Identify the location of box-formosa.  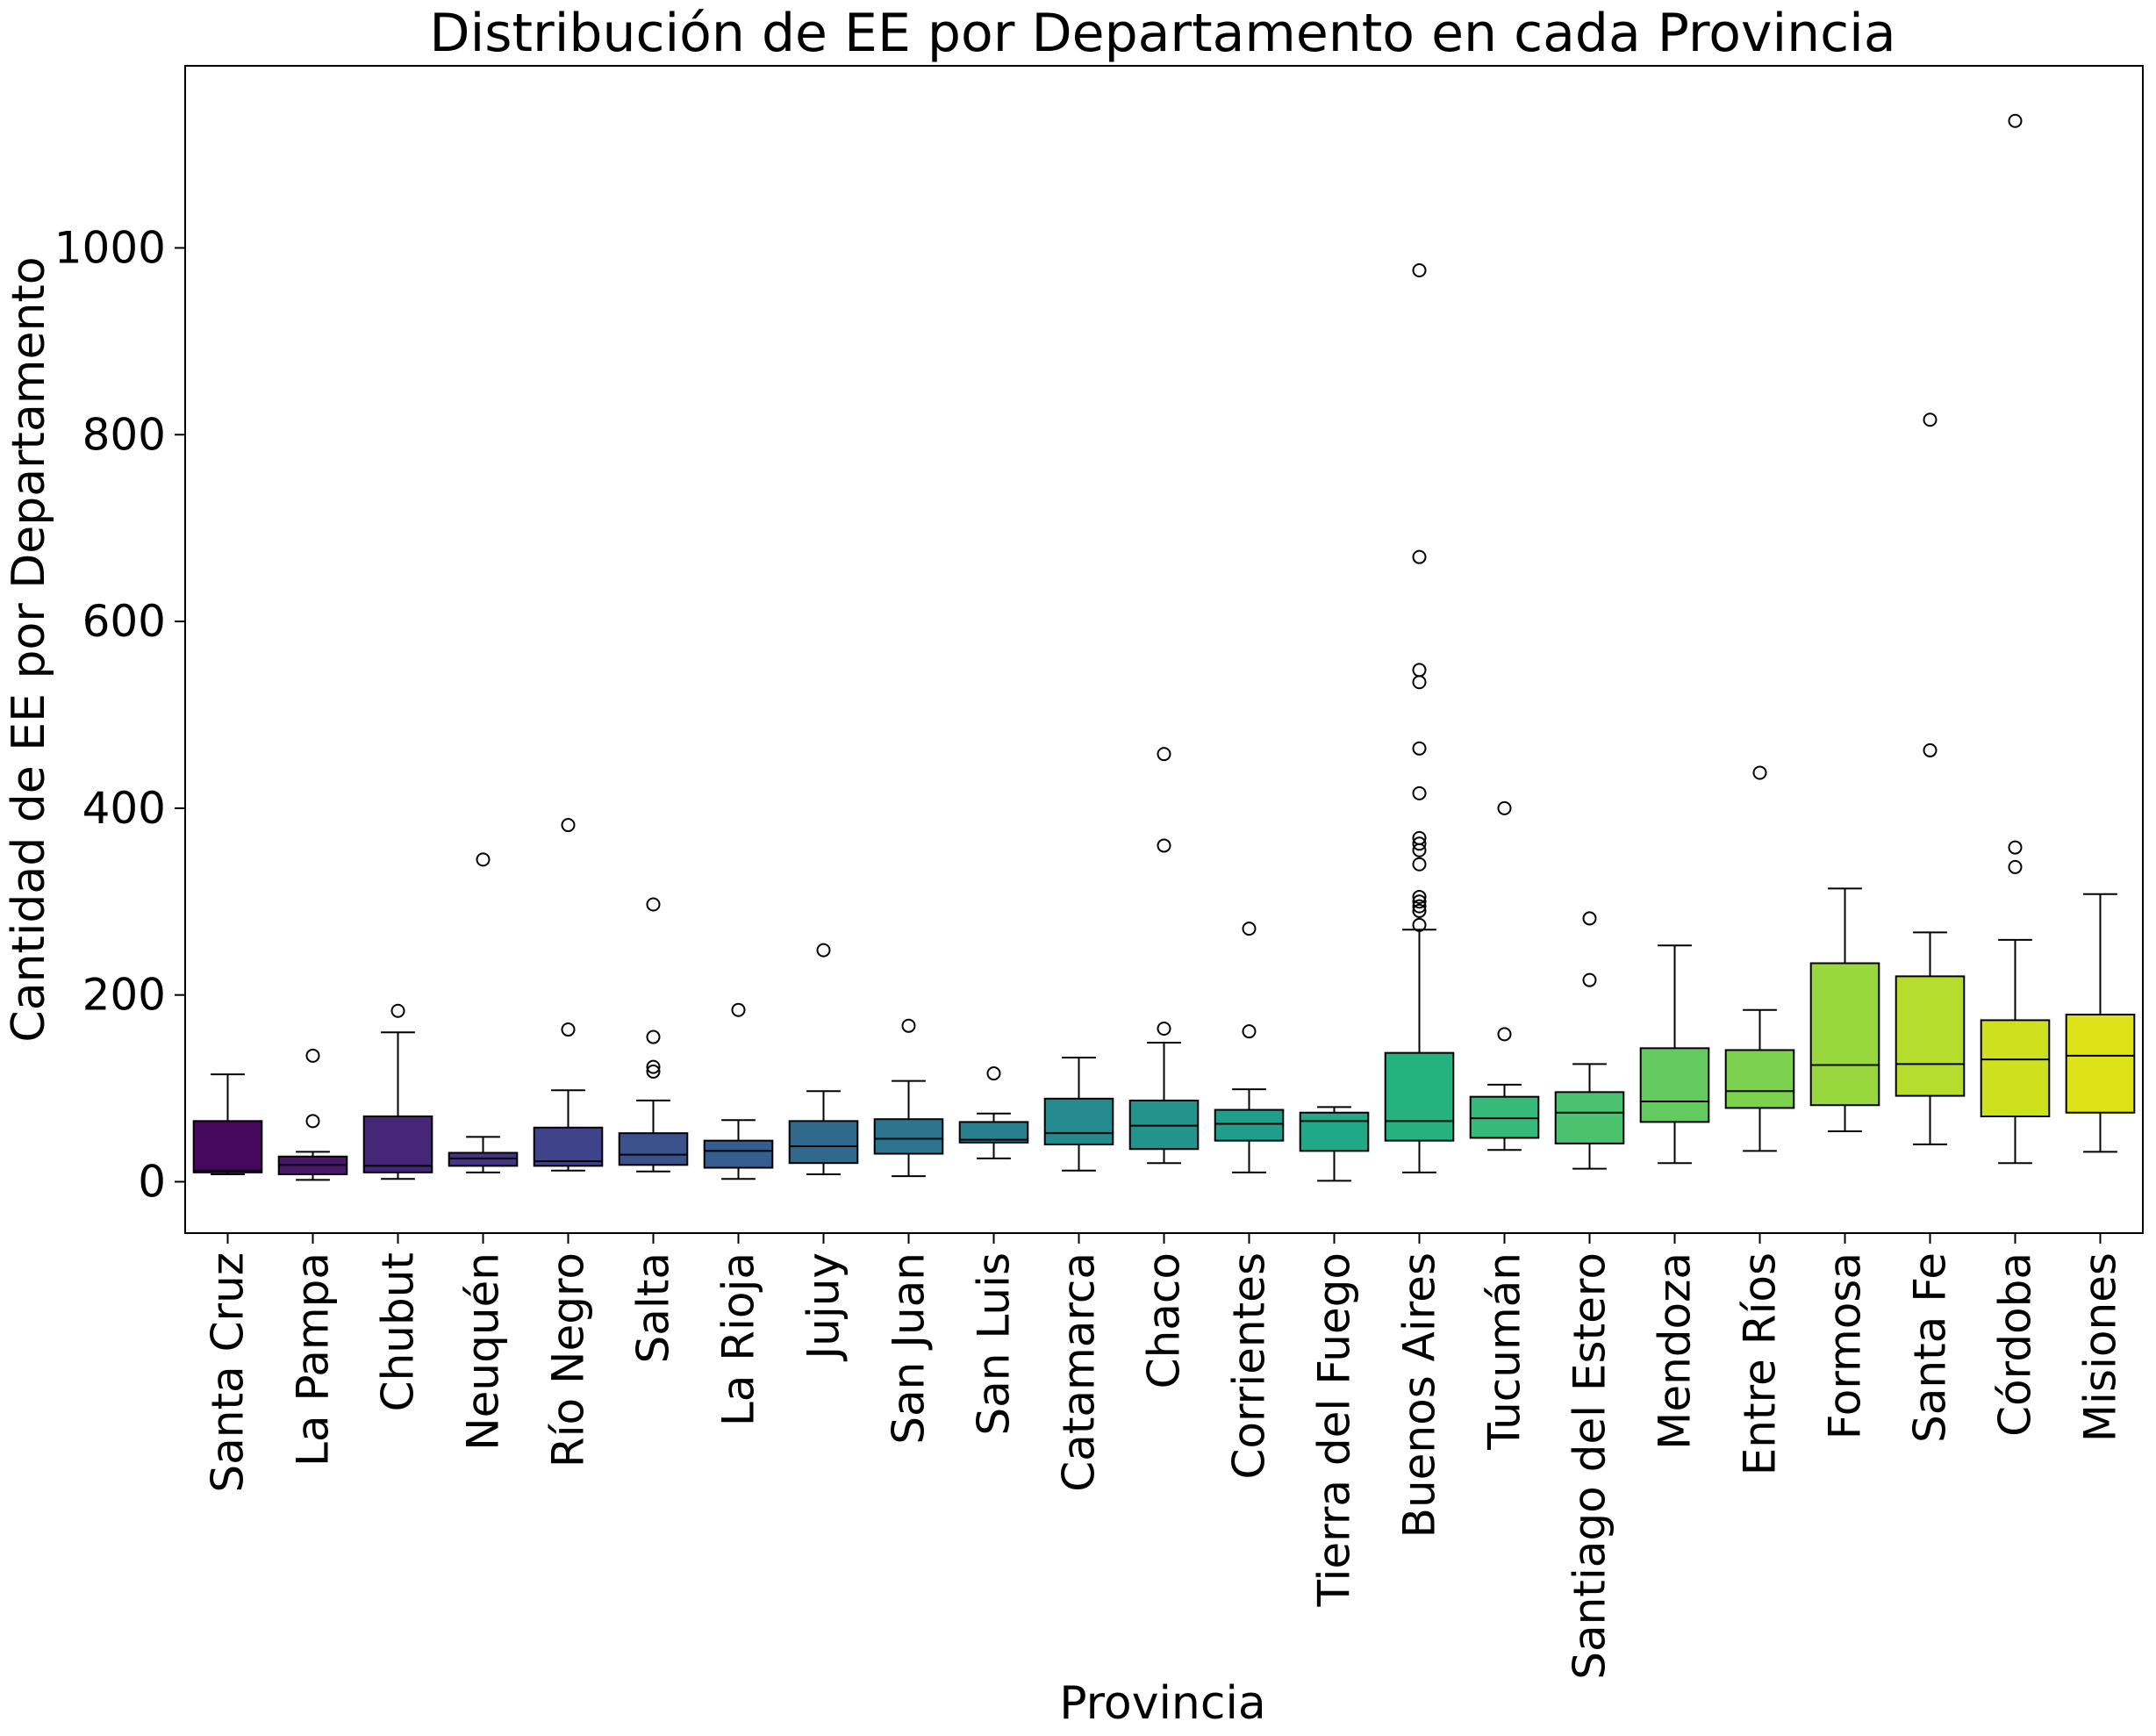
(1844, 1010).